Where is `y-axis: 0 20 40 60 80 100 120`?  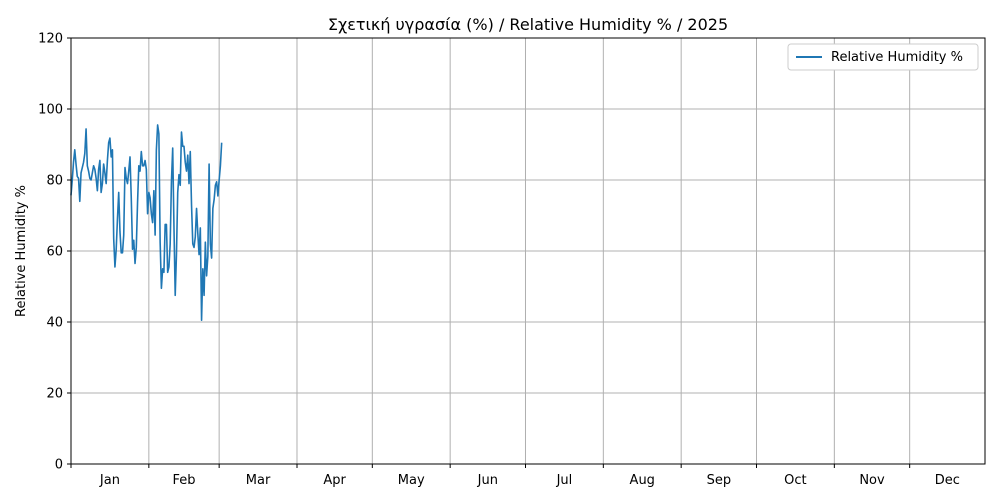 y-axis: 0 20 40 60 80 100 120 is located at coordinates (54, 252).